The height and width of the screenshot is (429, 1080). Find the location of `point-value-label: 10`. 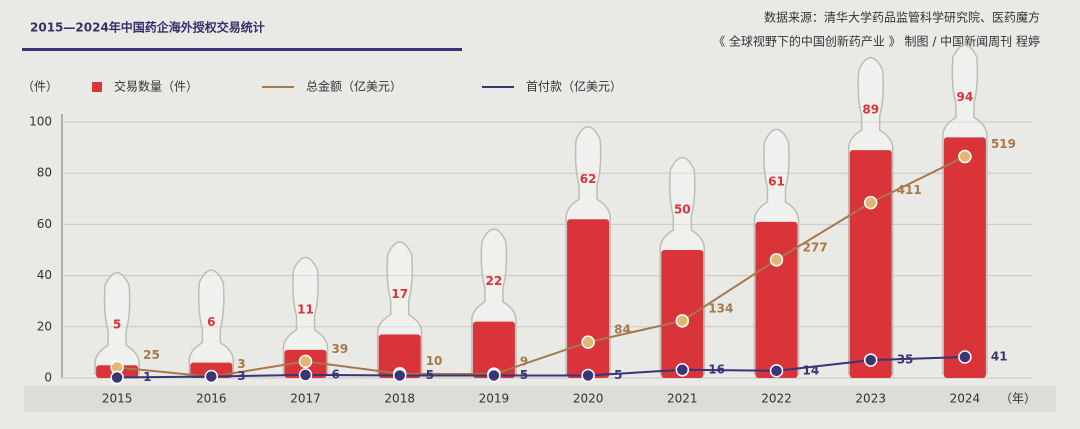

point-value-label: 10 is located at coordinates (434, 361).